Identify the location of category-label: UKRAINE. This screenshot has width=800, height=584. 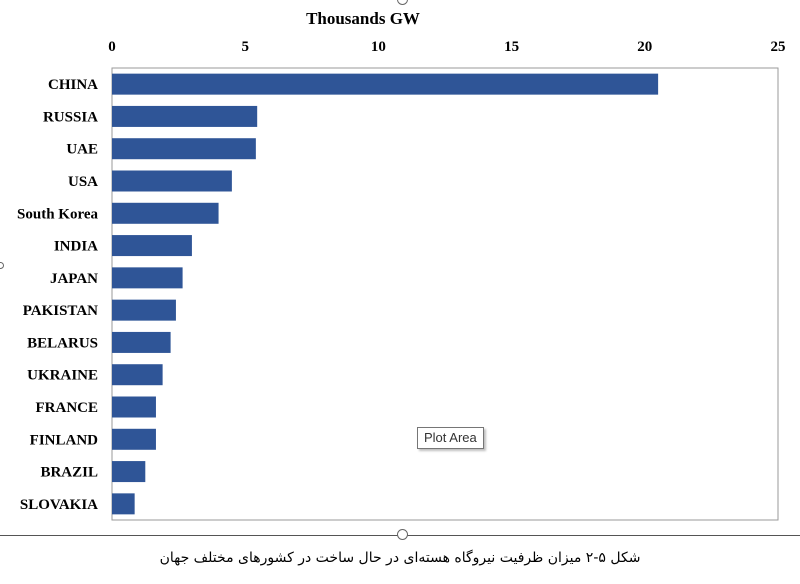
(62, 376).